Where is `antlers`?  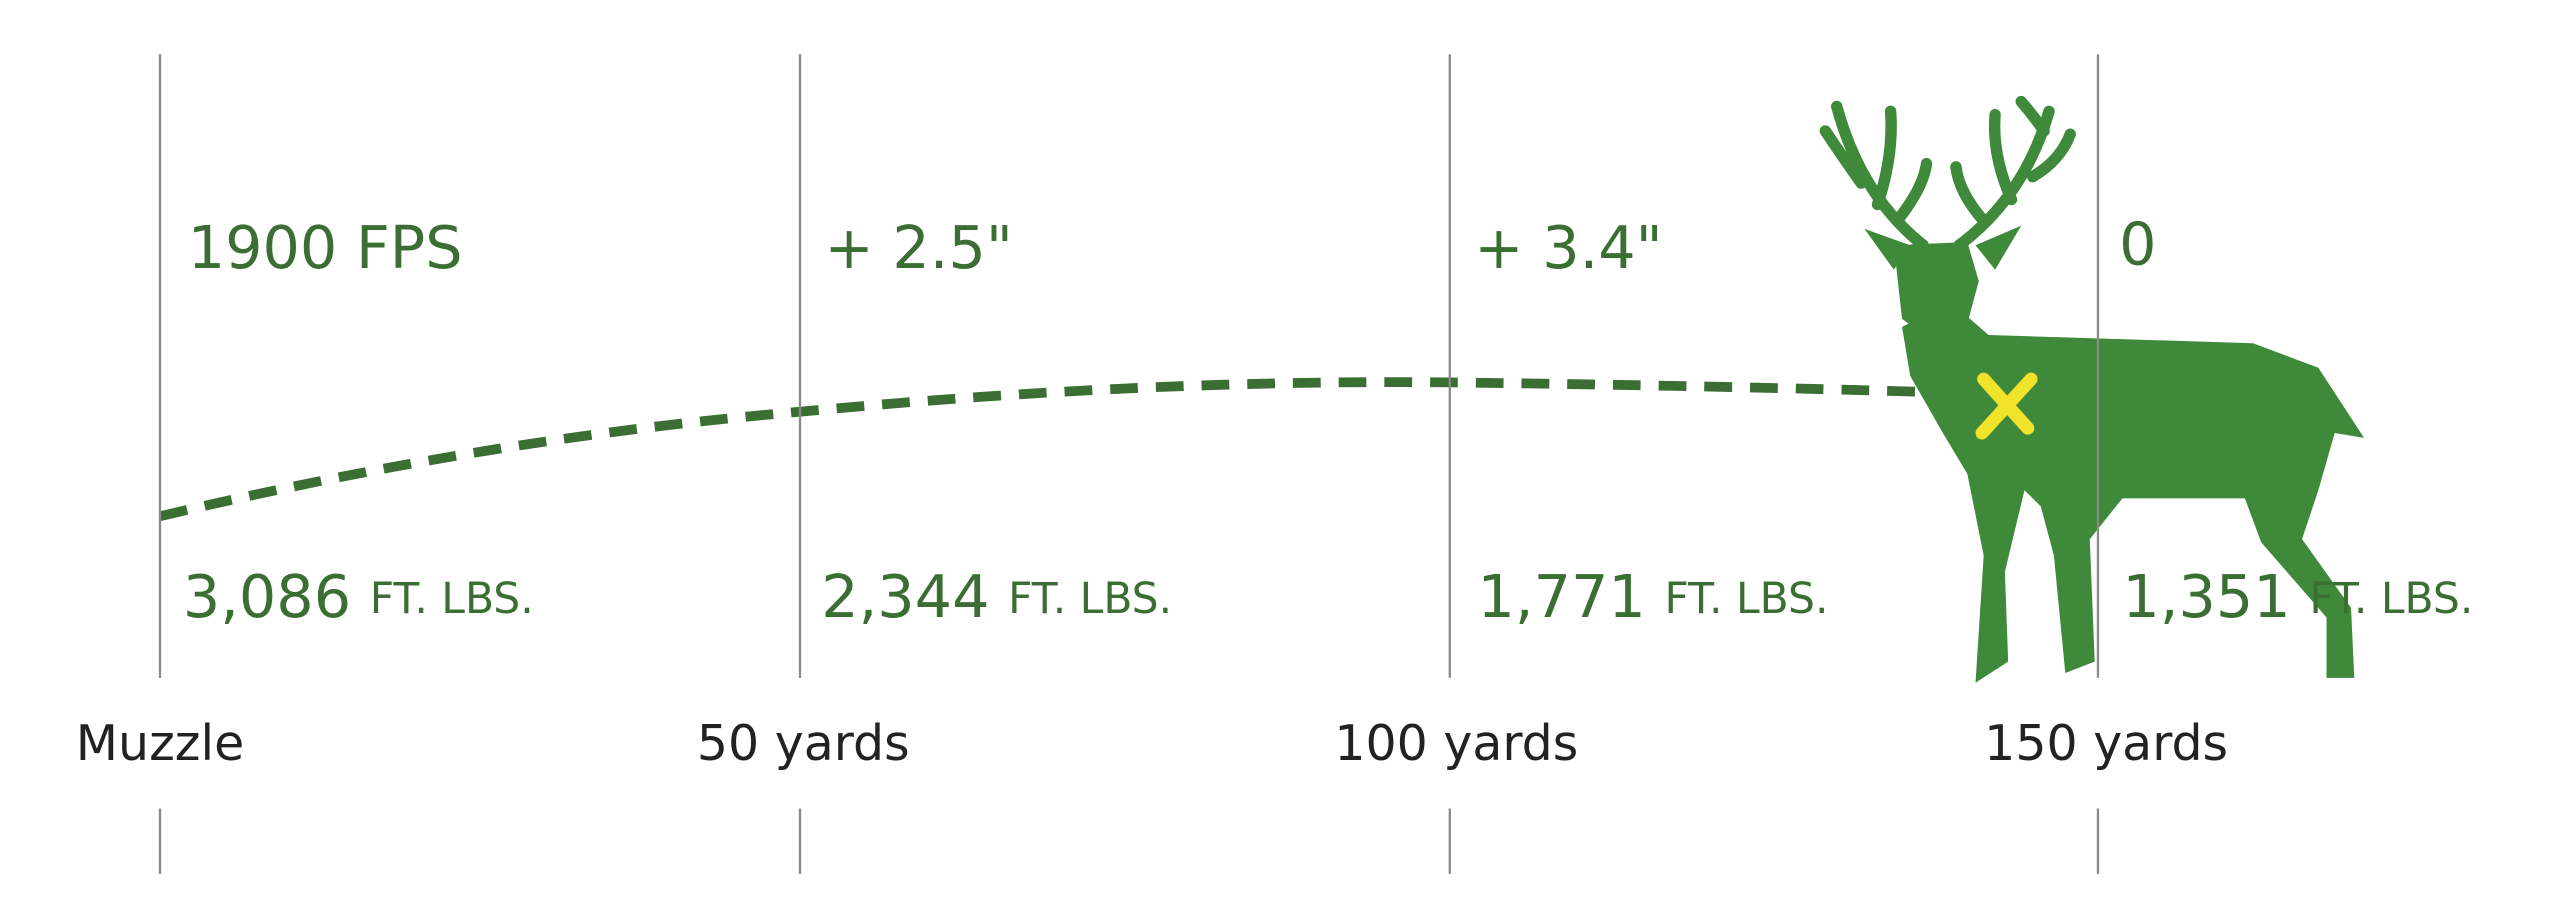
antlers is located at coordinates (1947, 173).